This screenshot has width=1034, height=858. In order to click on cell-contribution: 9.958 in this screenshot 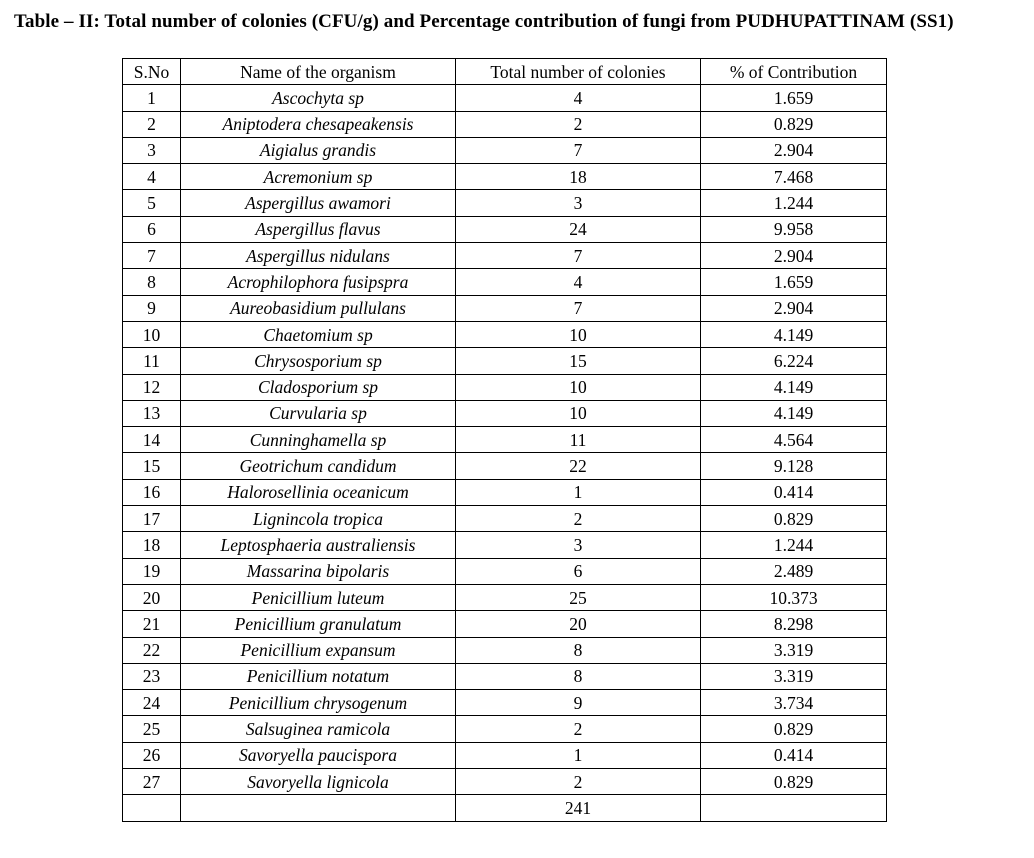, I will do `click(793, 229)`.